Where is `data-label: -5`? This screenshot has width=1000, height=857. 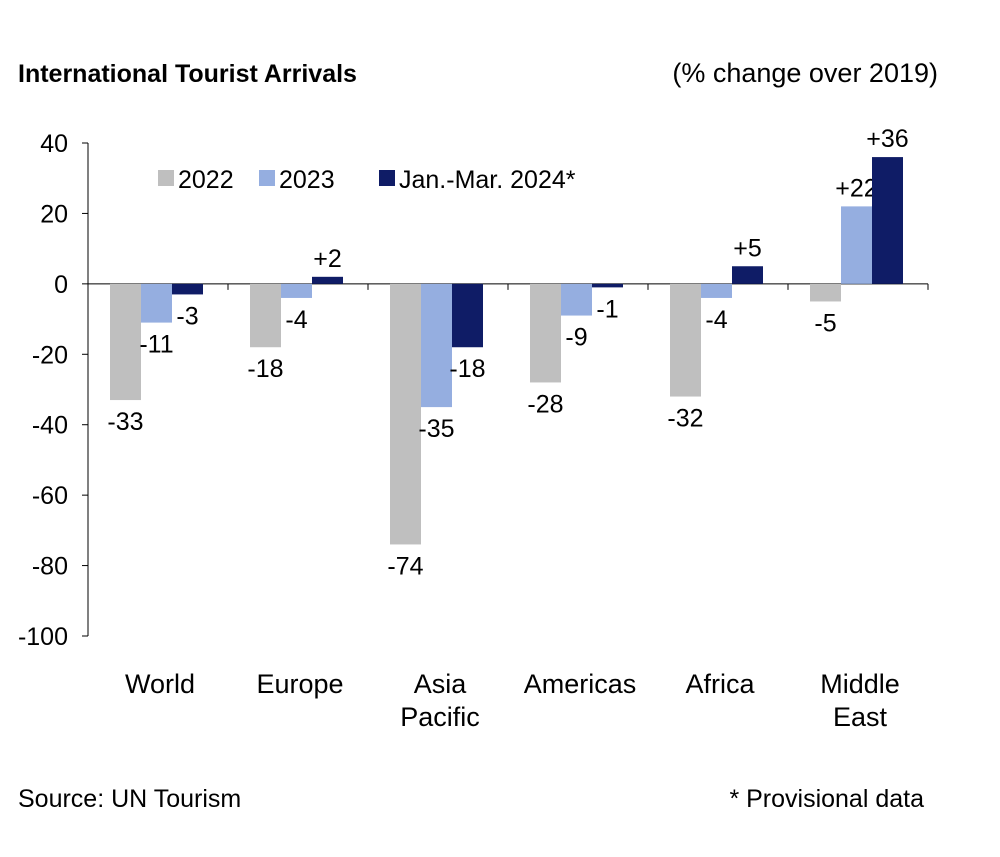 data-label: -5 is located at coordinates (825, 323).